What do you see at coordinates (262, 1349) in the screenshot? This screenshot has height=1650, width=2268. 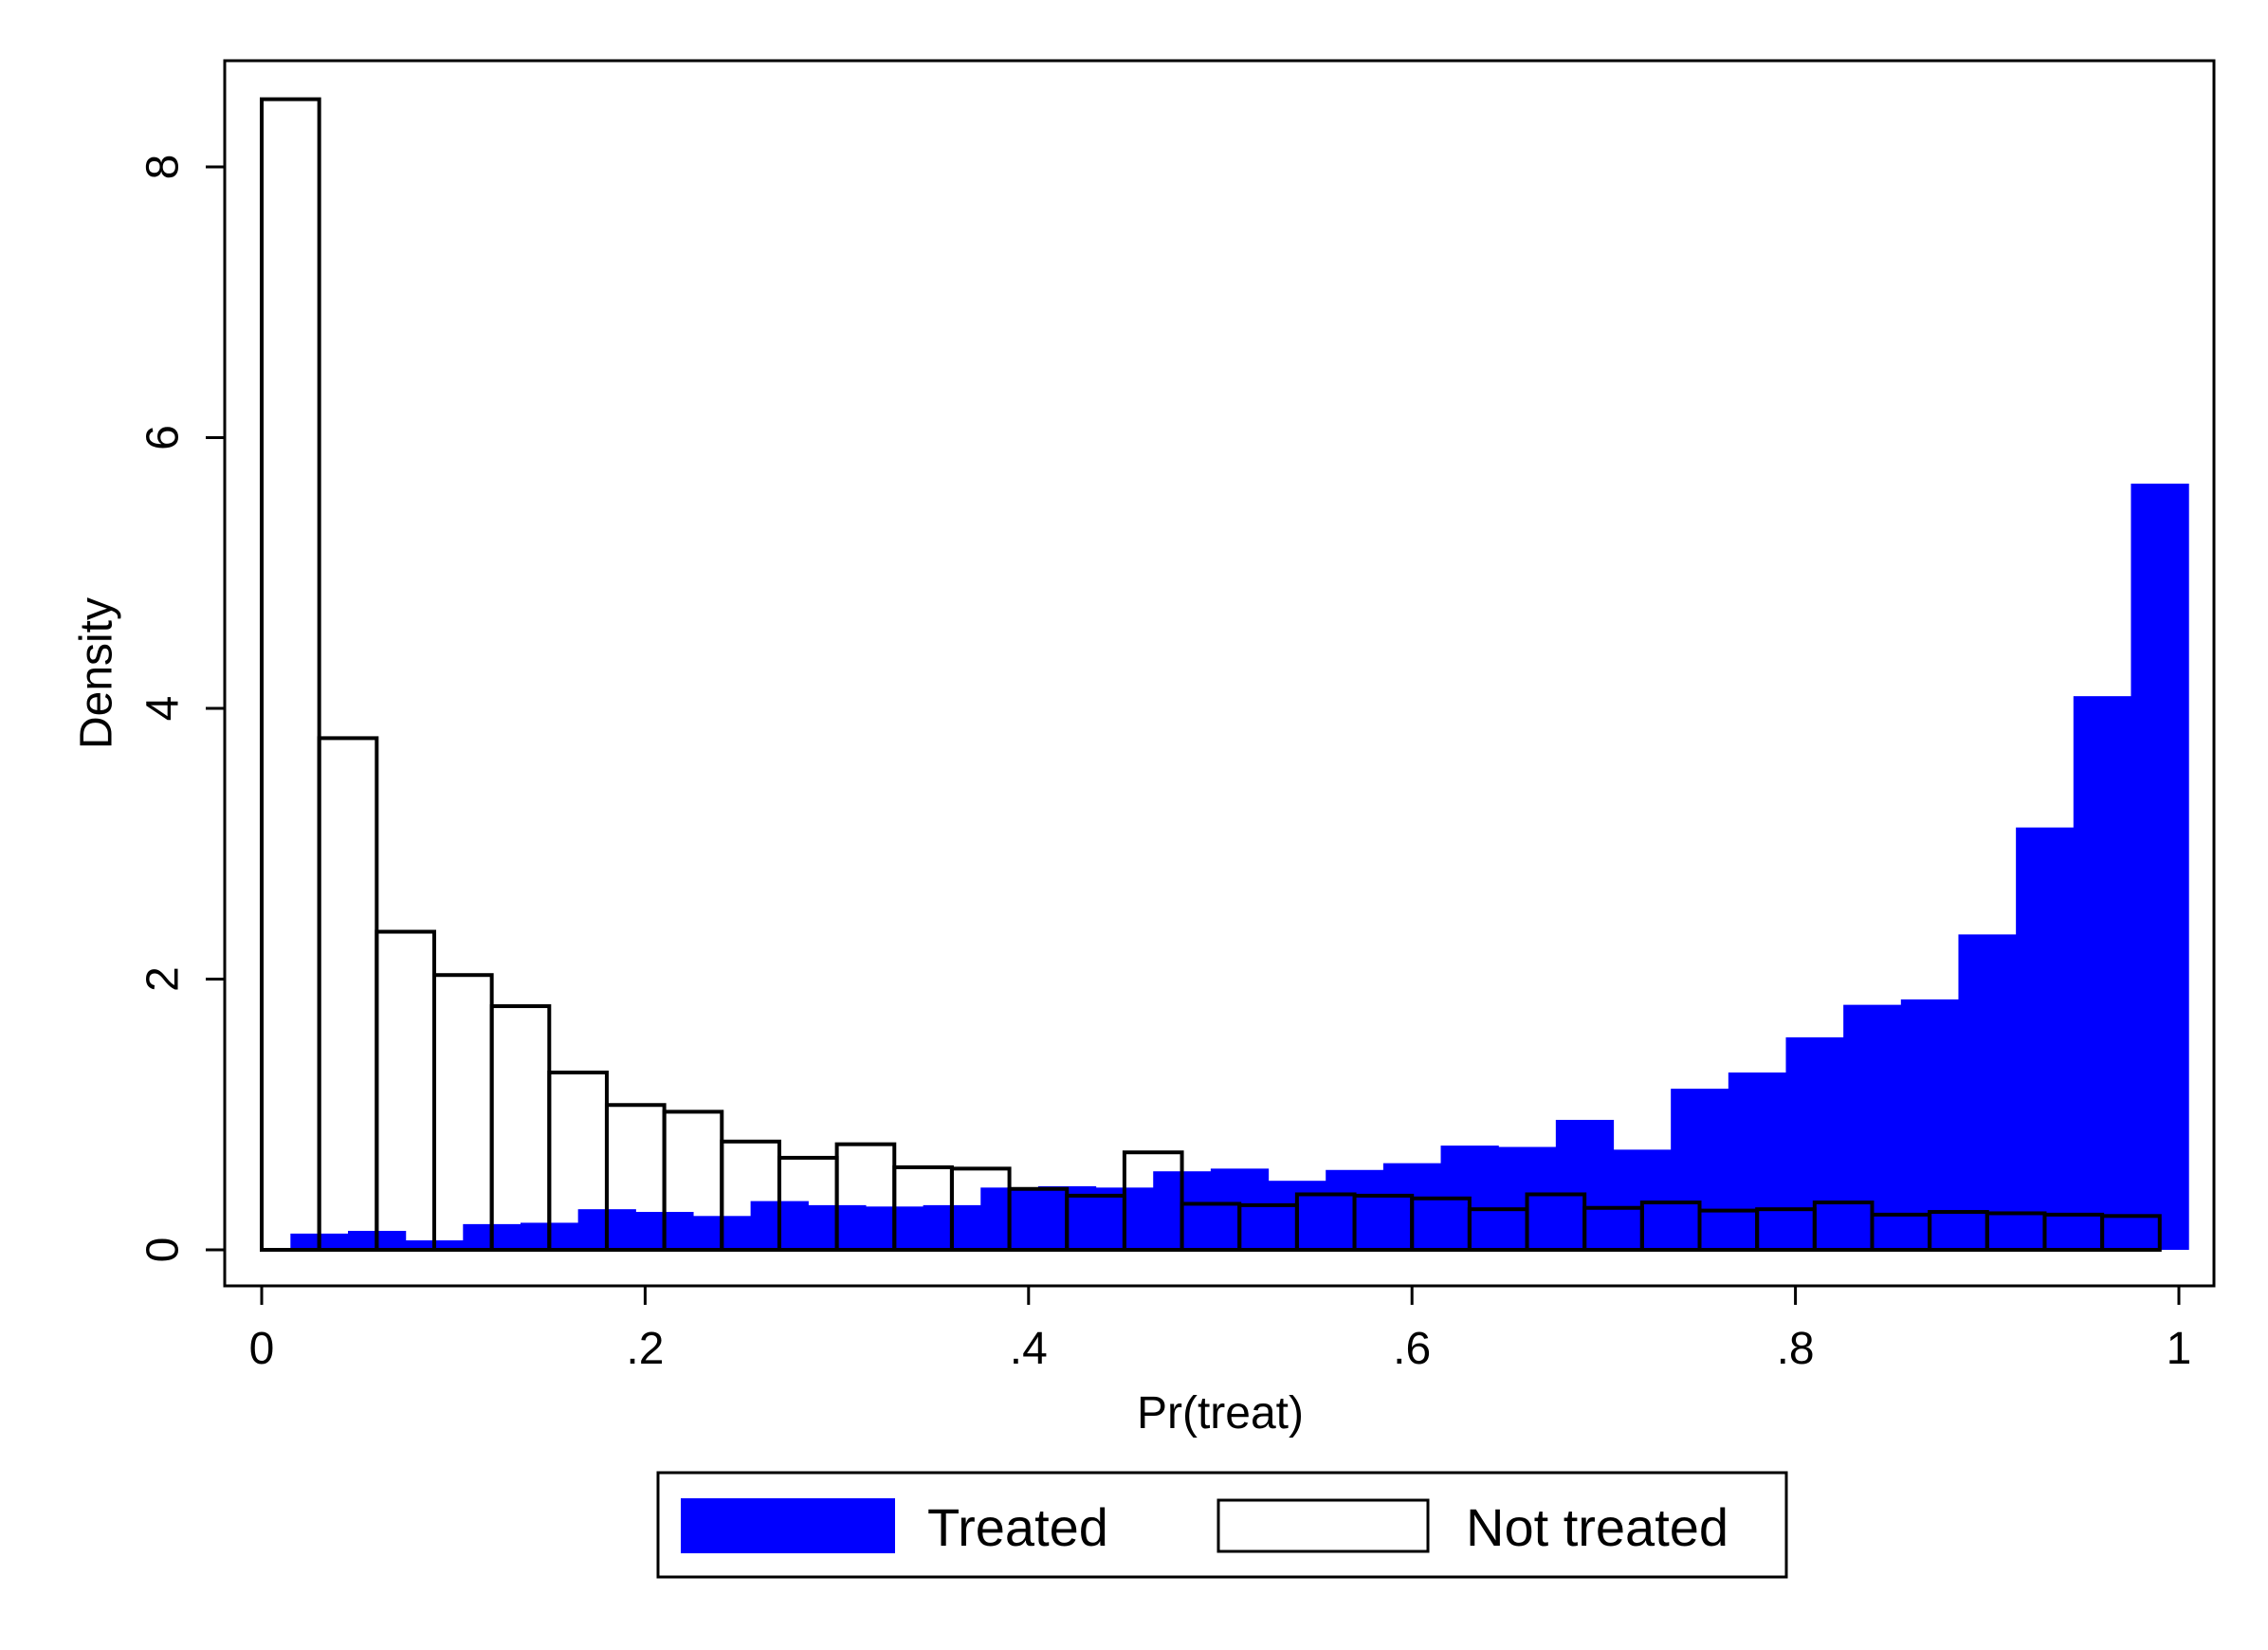 I see `x-tick-label-0: 0` at bounding box center [262, 1349].